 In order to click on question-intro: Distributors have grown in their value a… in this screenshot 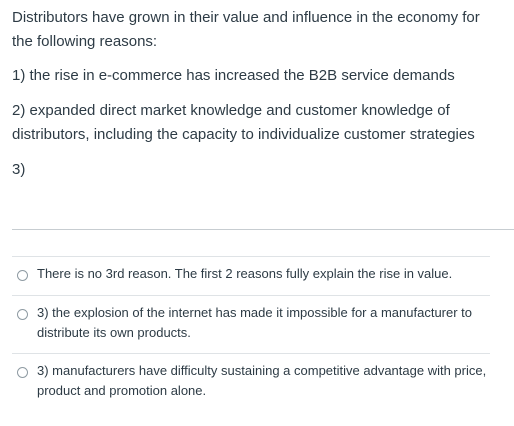, I will do `click(246, 29)`.